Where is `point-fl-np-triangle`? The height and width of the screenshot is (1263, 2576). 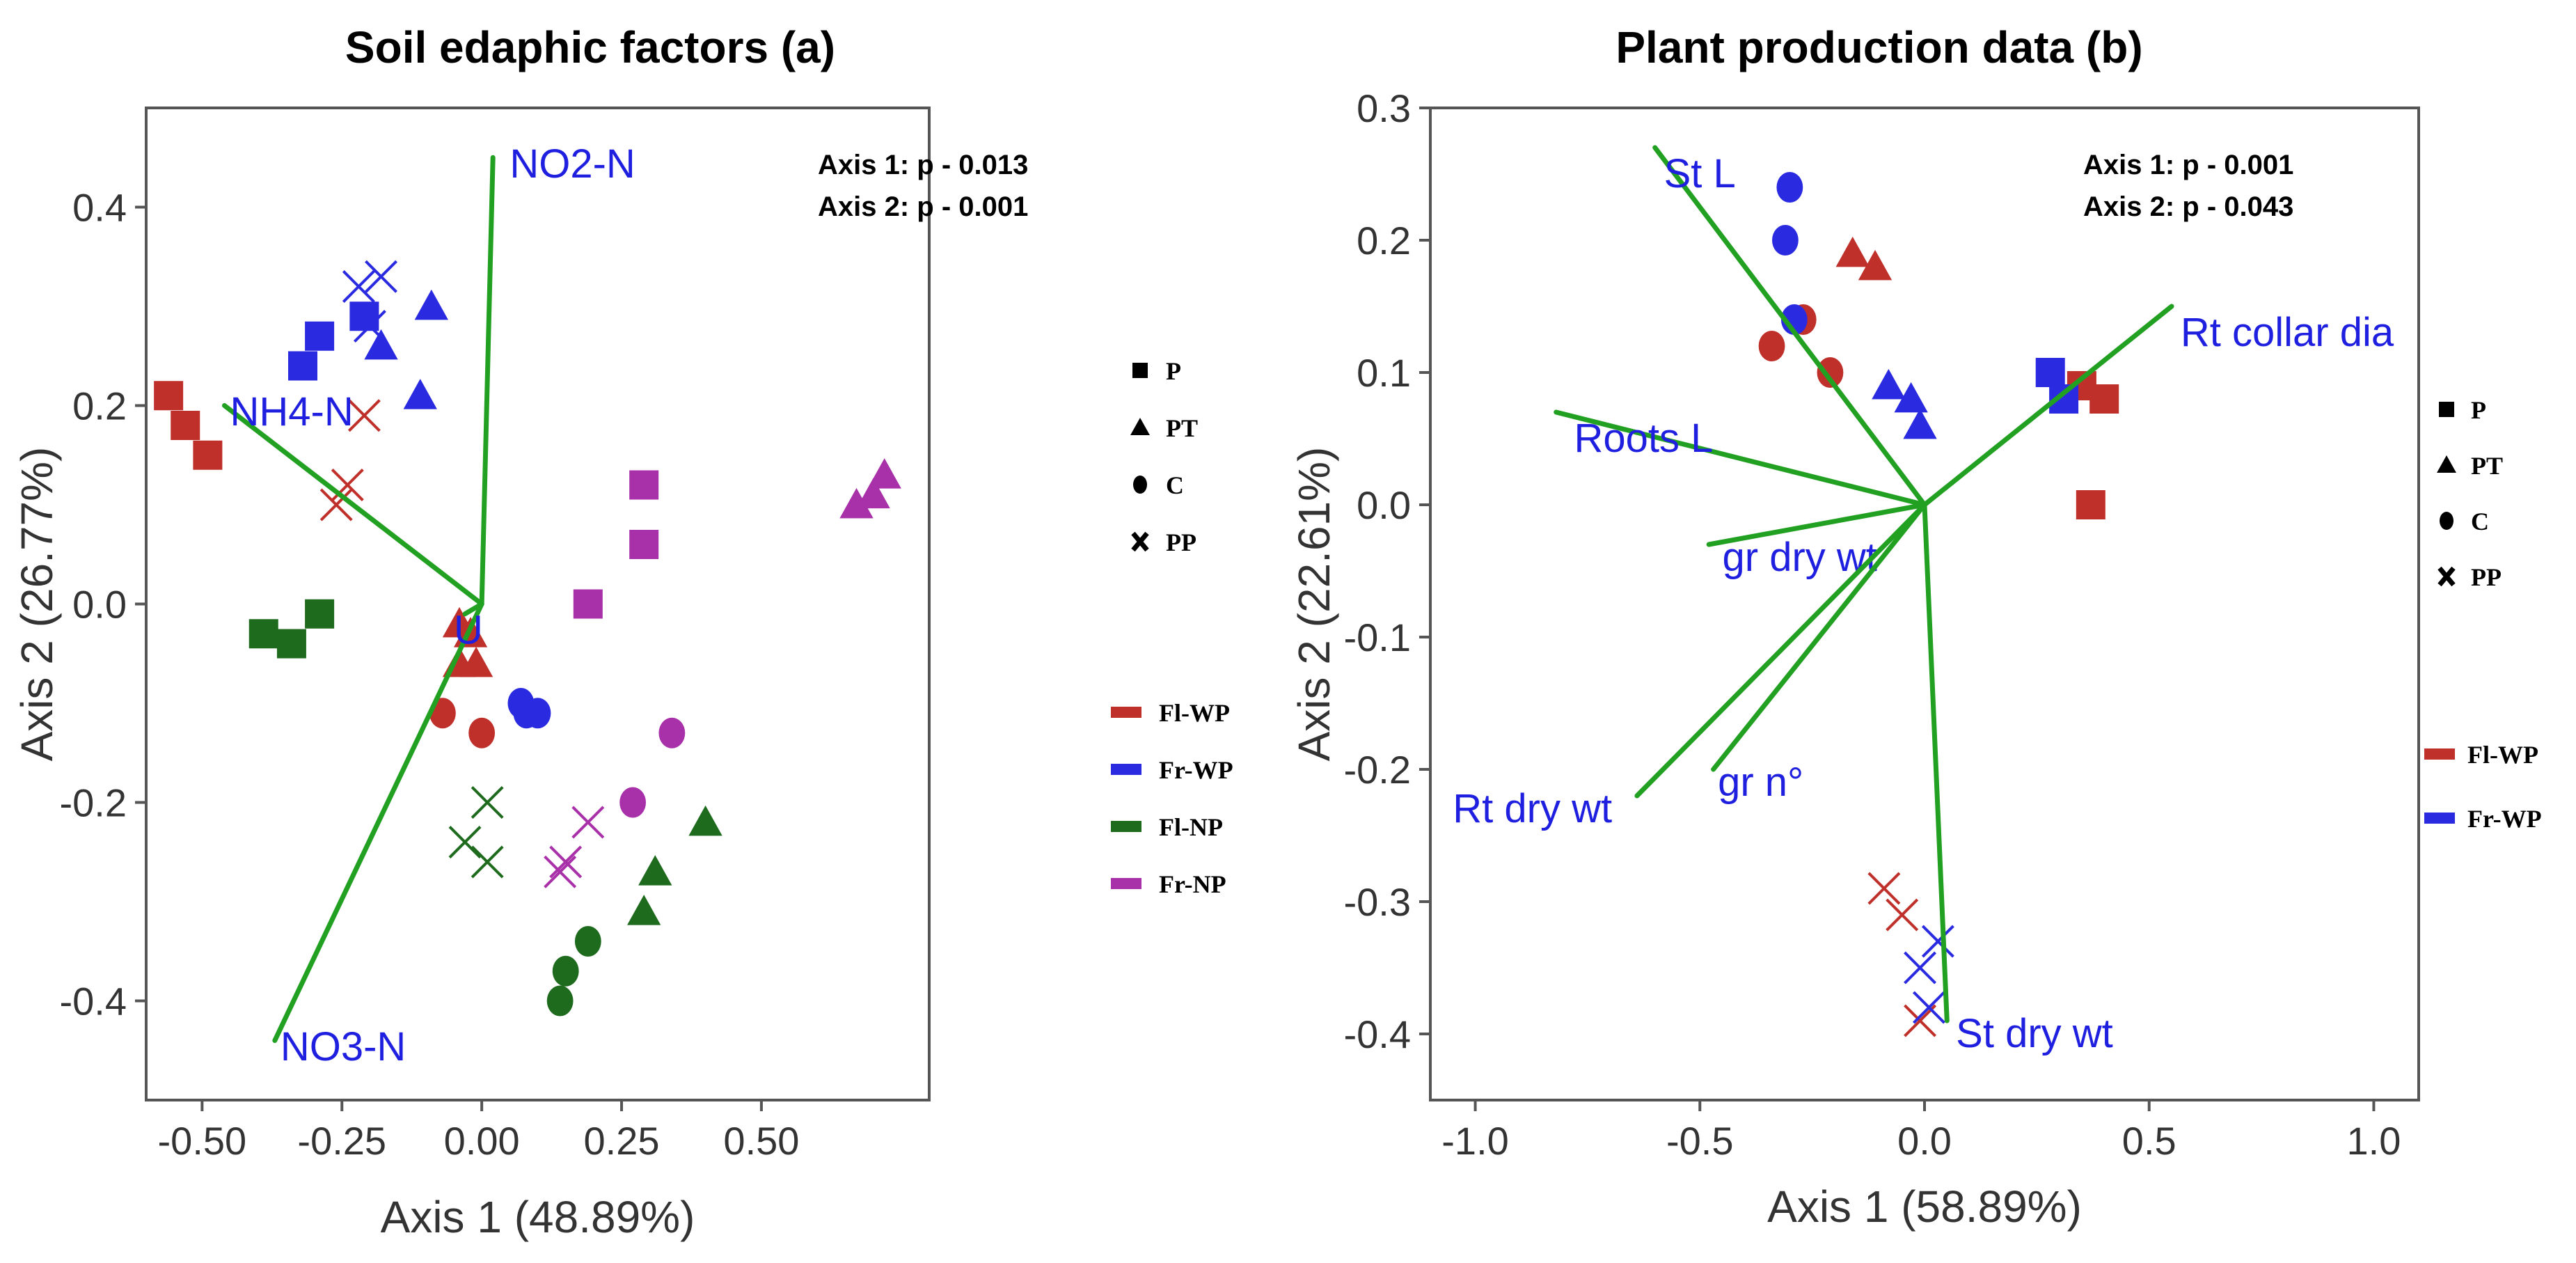
point-fl-np-triangle is located at coordinates (644, 910).